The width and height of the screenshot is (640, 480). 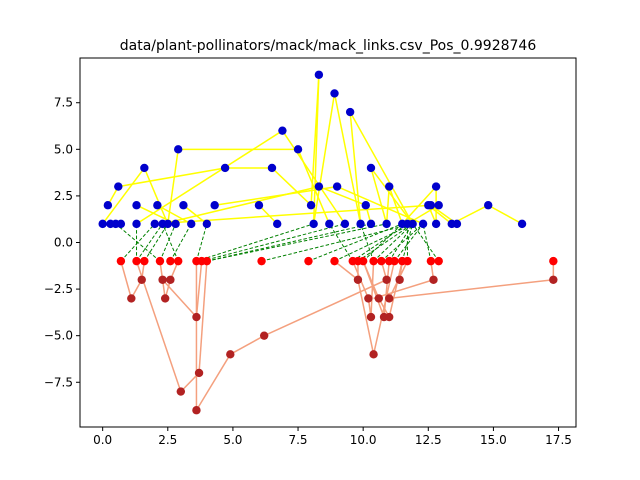 I want to click on x-tick-label-6: 15.0, so click(x=493, y=440).